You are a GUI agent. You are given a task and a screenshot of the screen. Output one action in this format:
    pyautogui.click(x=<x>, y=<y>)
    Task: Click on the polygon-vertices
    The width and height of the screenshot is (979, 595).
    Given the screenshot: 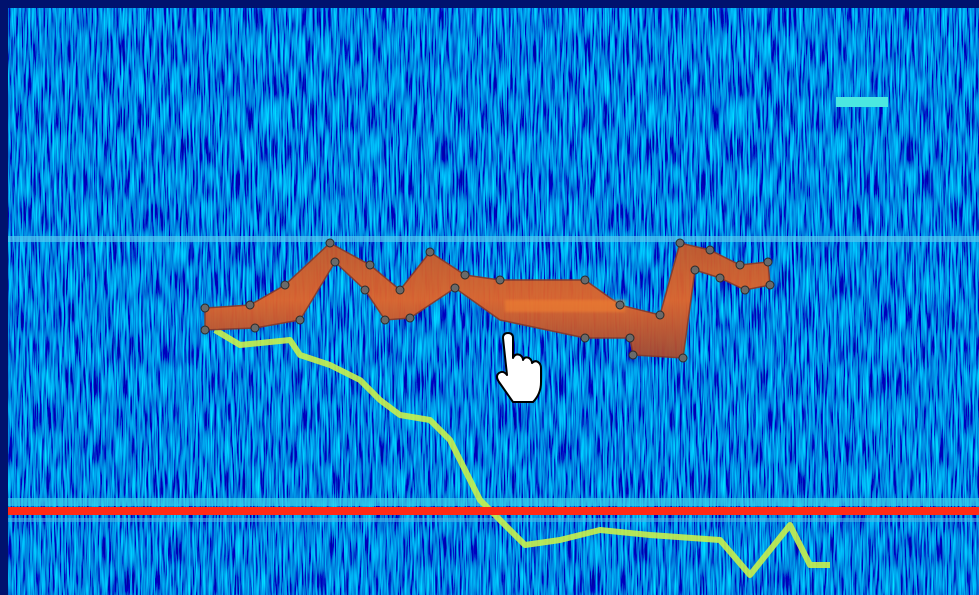 What is the action you would take?
    pyautogui.click(x=487, y=300)
    